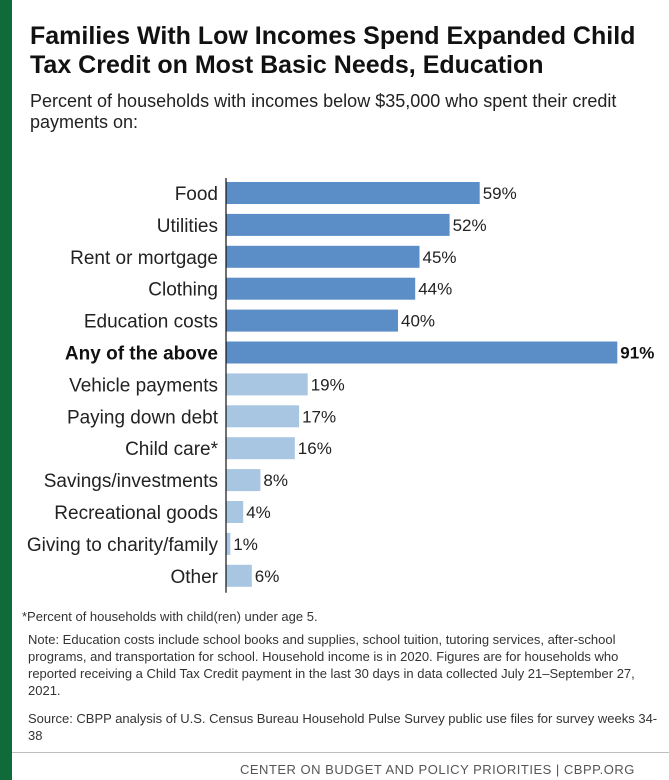 The width and height of the screenshot is (669, 780). What do you see at coordinates (470, 225) in the screenshot?
I see `value-label-utilities: 52%` at bounding box center [470, 225].